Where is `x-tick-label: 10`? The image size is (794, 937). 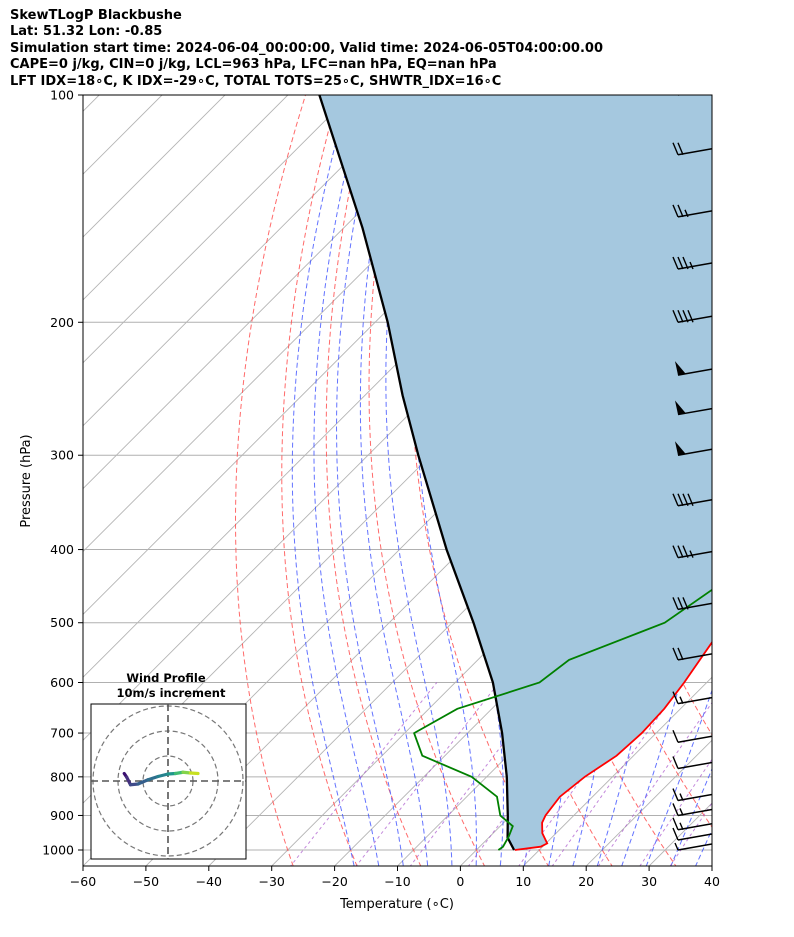
x-tick-label: 10 is located at coordinates (523, 881).